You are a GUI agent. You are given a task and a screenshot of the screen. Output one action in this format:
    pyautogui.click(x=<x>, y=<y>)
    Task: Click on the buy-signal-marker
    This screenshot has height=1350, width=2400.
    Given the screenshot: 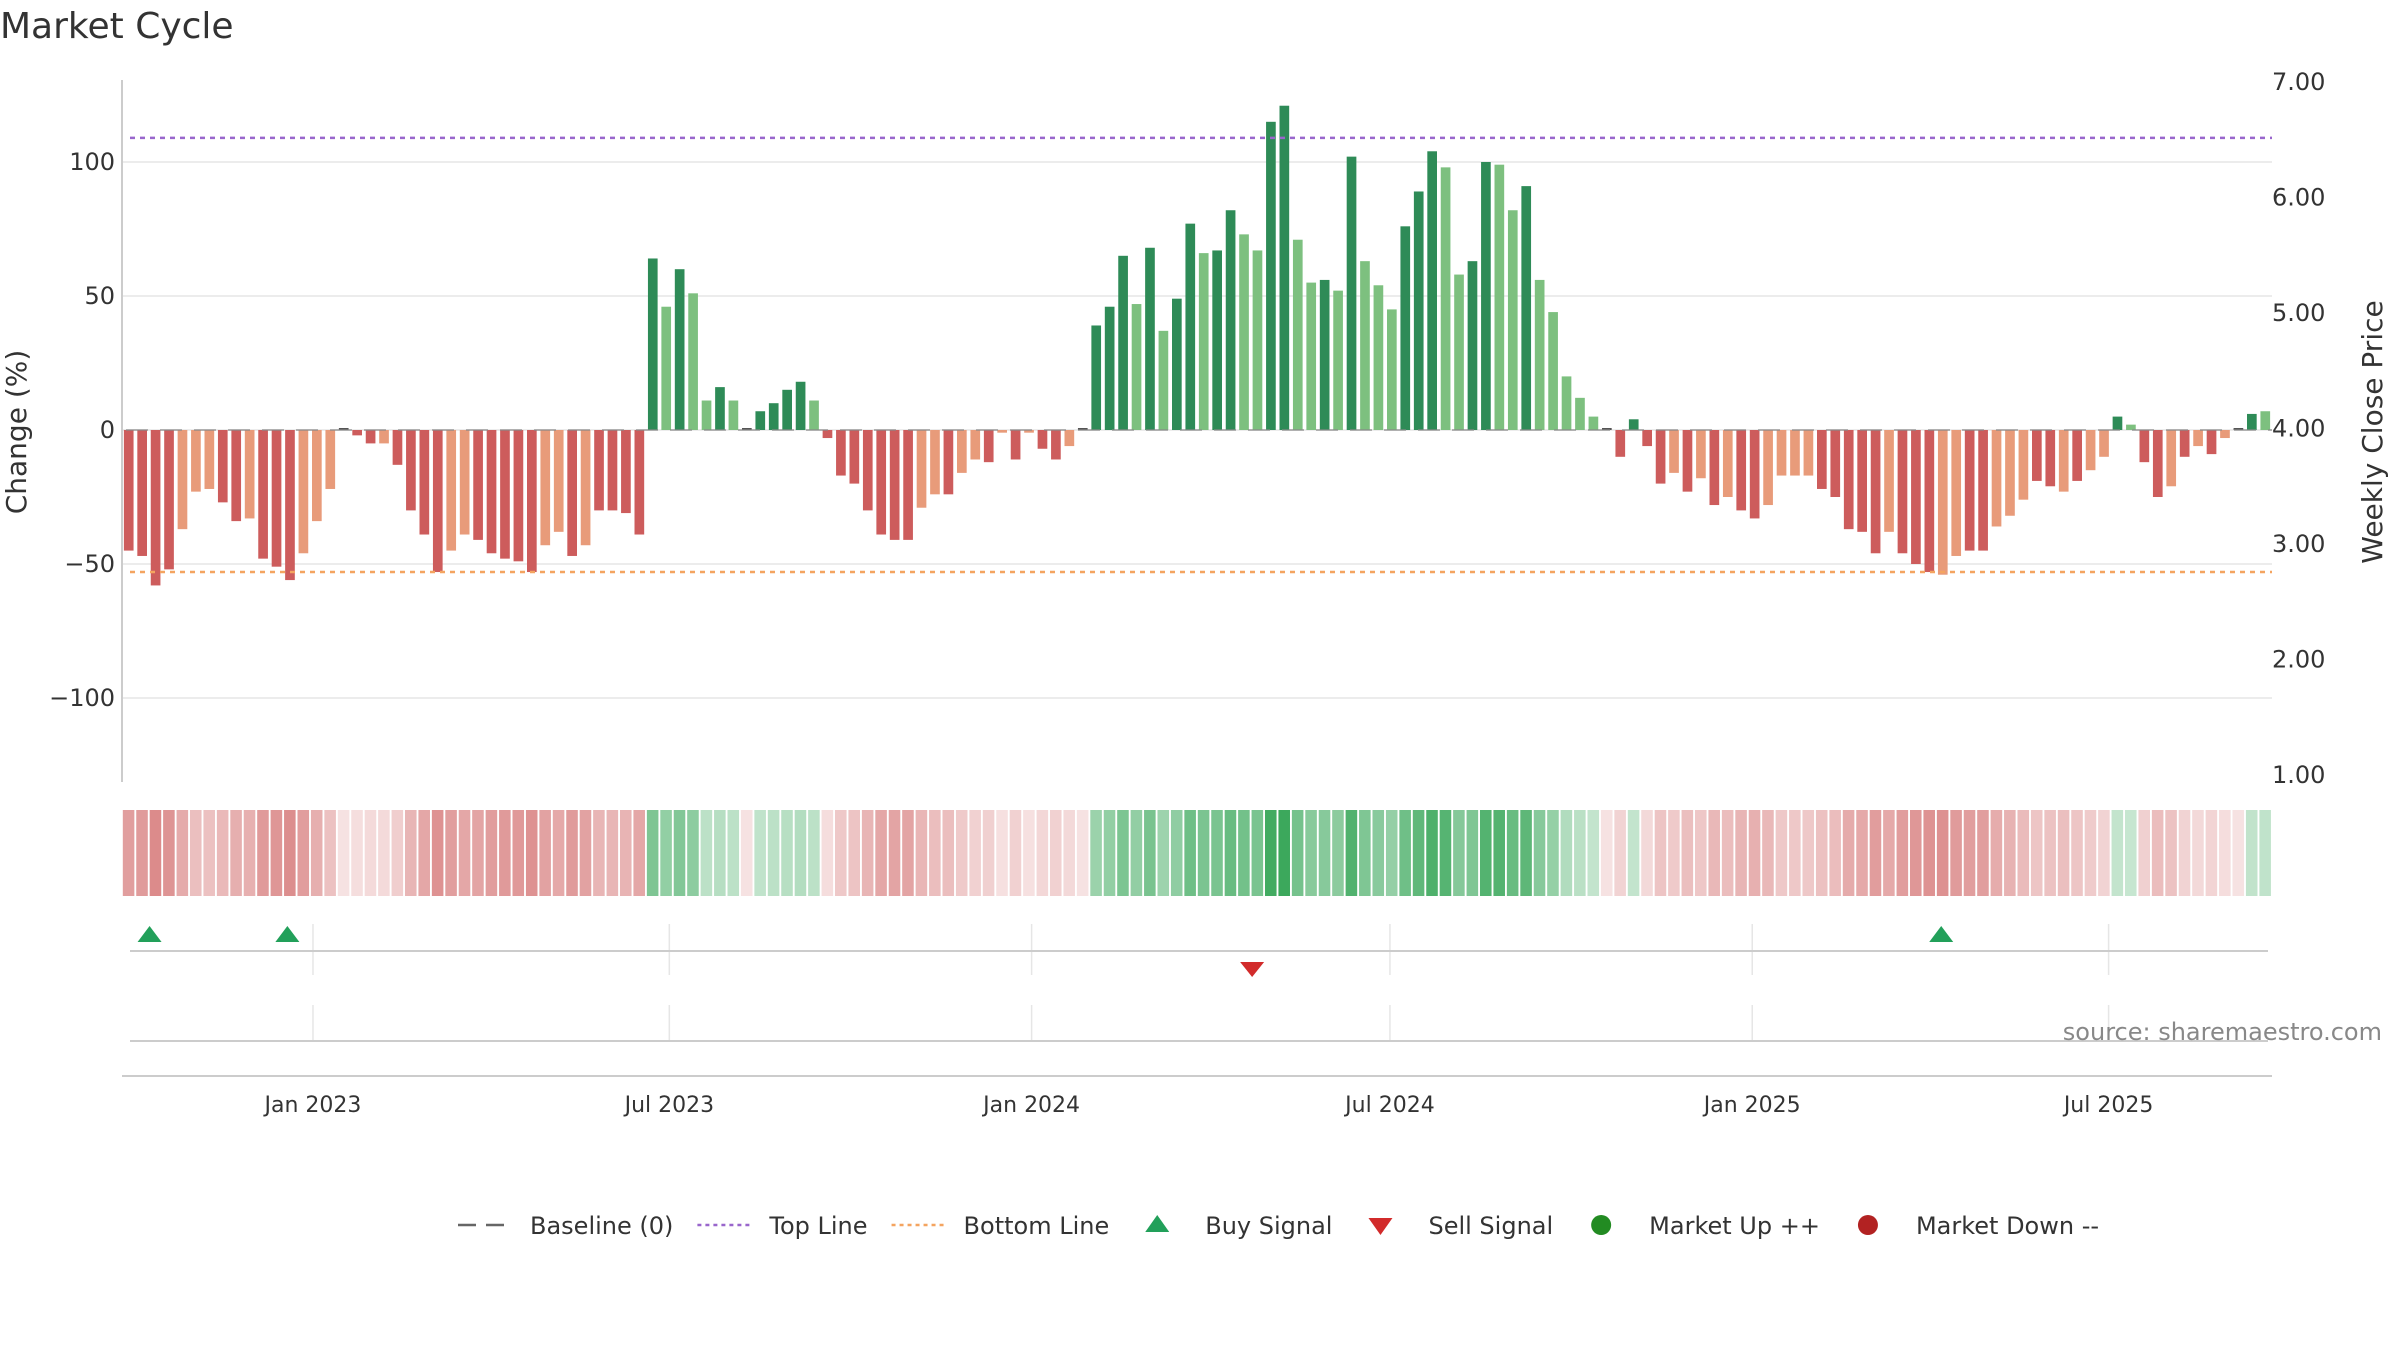 What is the action you would take?
    pyautogui.click(x=149, y=934)
    